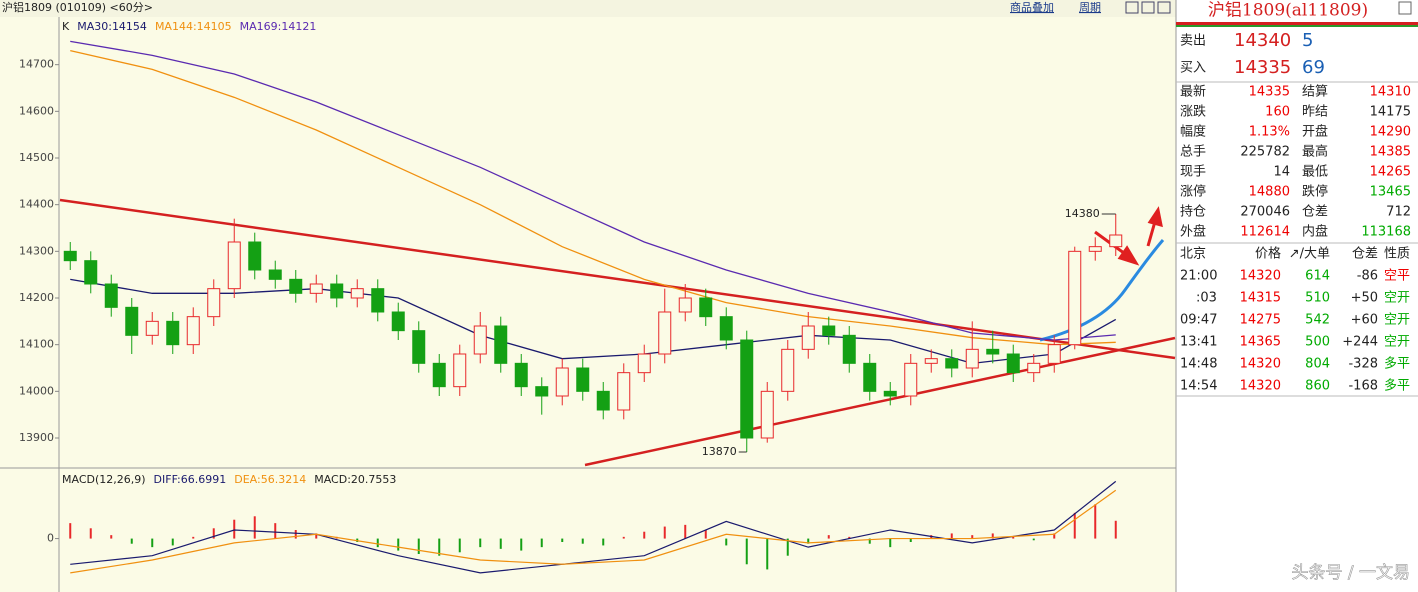 This screenshot has width=1418, height=592. I want to click on trade-change: -168, so click(1363, 386).